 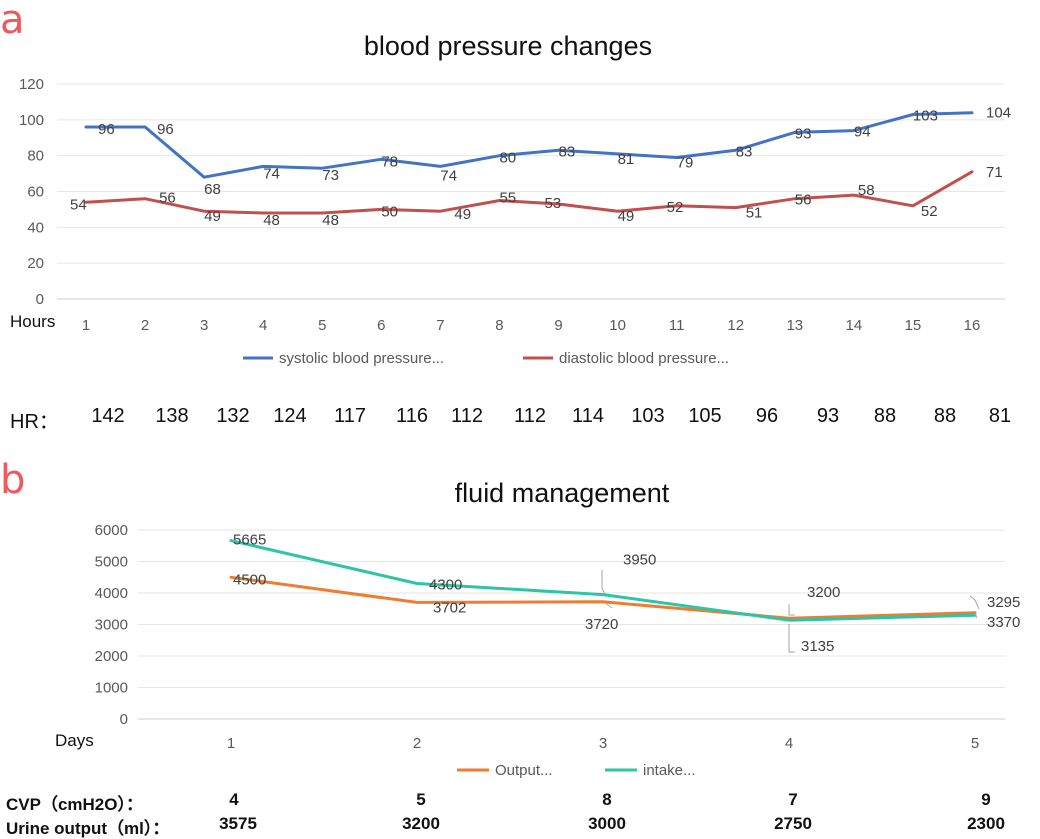 I want to click on y-tick-label: 3000, so click(x=111, y=625).